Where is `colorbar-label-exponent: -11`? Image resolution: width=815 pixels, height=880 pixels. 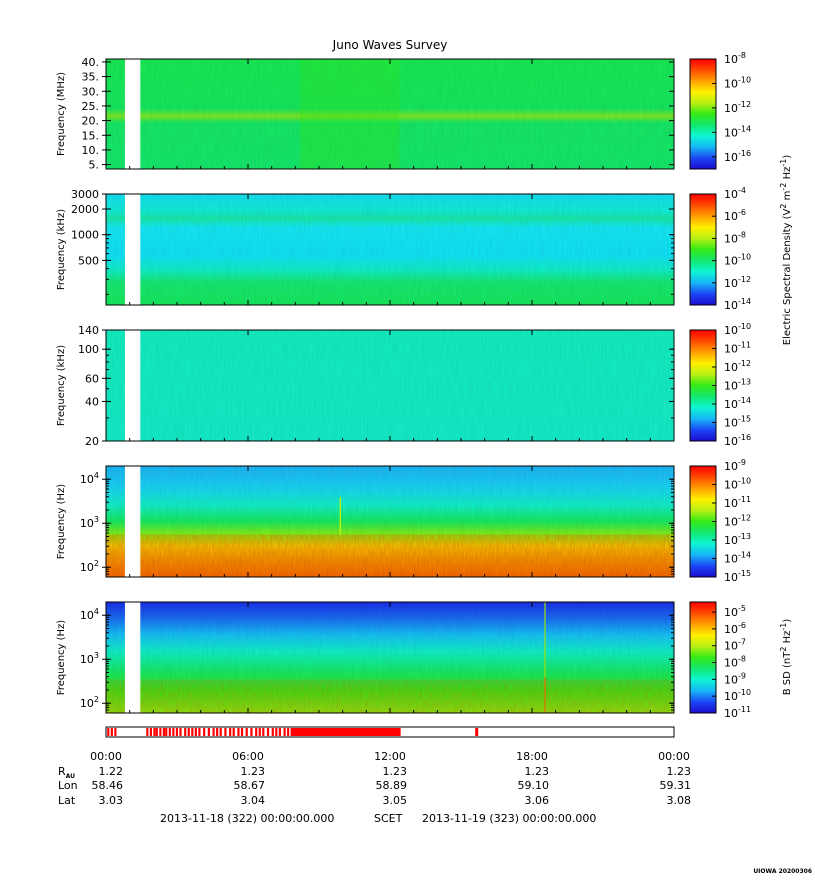 colorbar-label-exponent: -11 is located at coordinates (744, 709).